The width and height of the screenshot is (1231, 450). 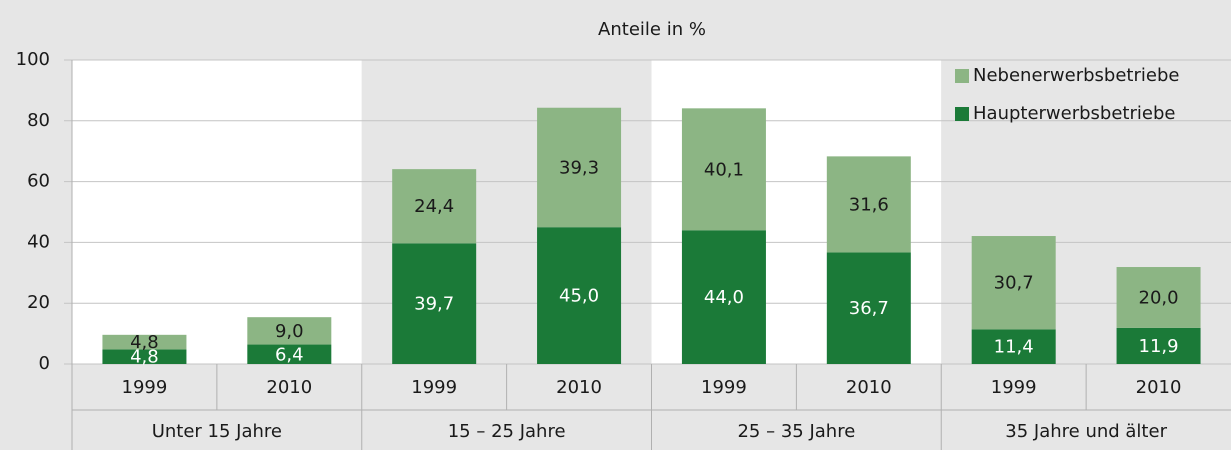 What do you see at coordinates (38, 241) in the screenshot?
I see `y-tick-label: 40` at bounding box center [38, 241].